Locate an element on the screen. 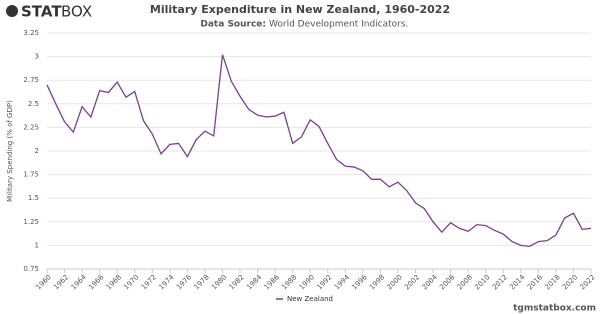 This screenshot has height=314, width=600. y-tick-label: 1 is located at coordinates (37, 245).